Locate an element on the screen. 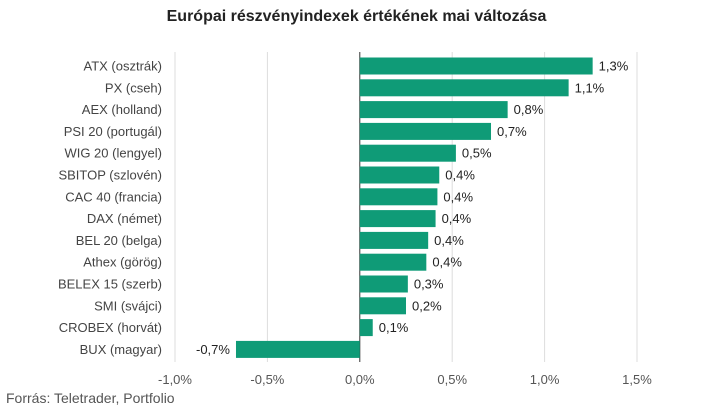 The image size is (713, 417). category-label: BELEX 15 (szerb) is located at coordinates (110, 284).